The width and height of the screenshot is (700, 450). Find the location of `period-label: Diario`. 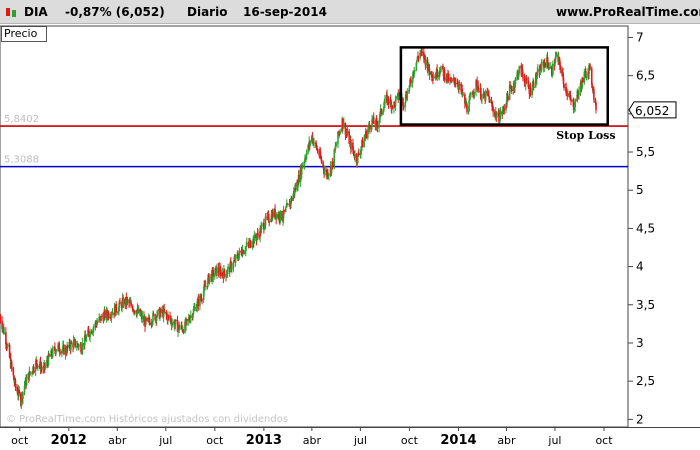

period-label: Diario is located at coordinates (207, 12).